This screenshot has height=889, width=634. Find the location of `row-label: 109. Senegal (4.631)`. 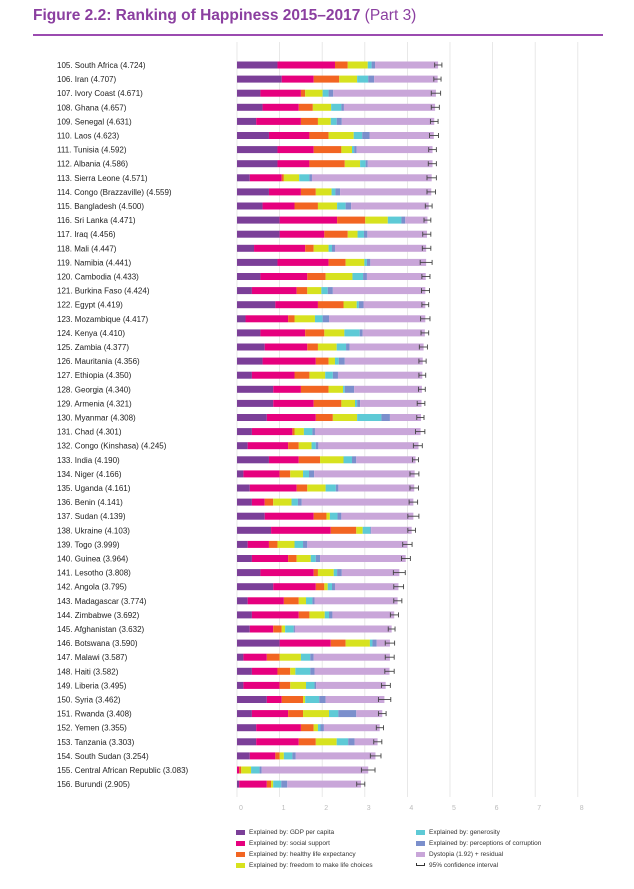

row-label: 109. Senegal (4.631) is located at coordinates (94, 121).